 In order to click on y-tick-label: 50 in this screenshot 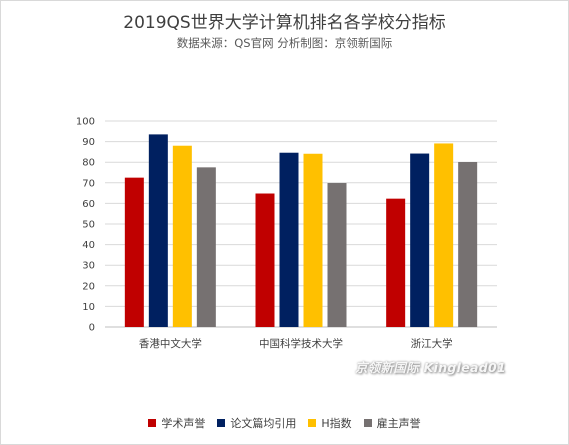, I will do `click(88, 225)`.